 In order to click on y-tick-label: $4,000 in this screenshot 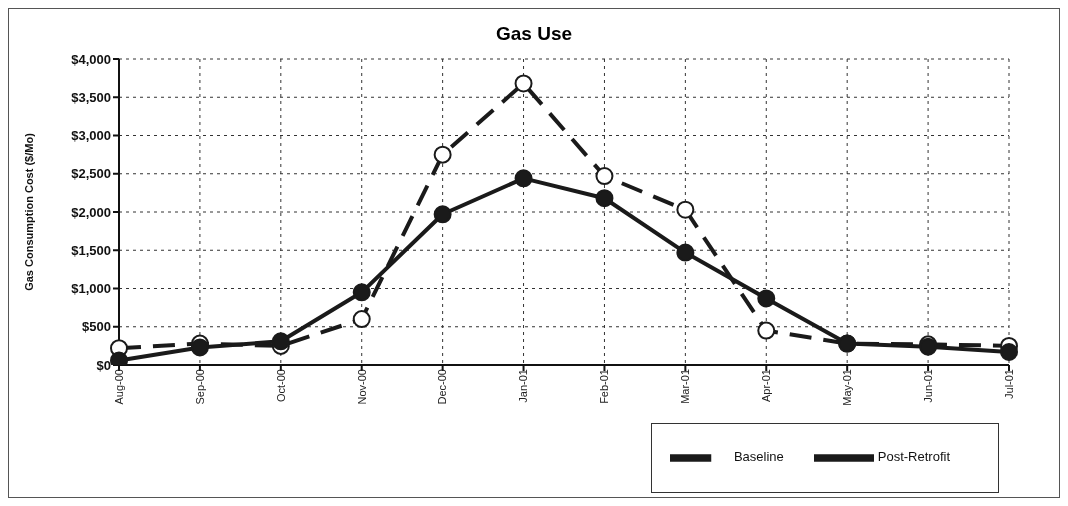, I will do `click(91, 59)`.